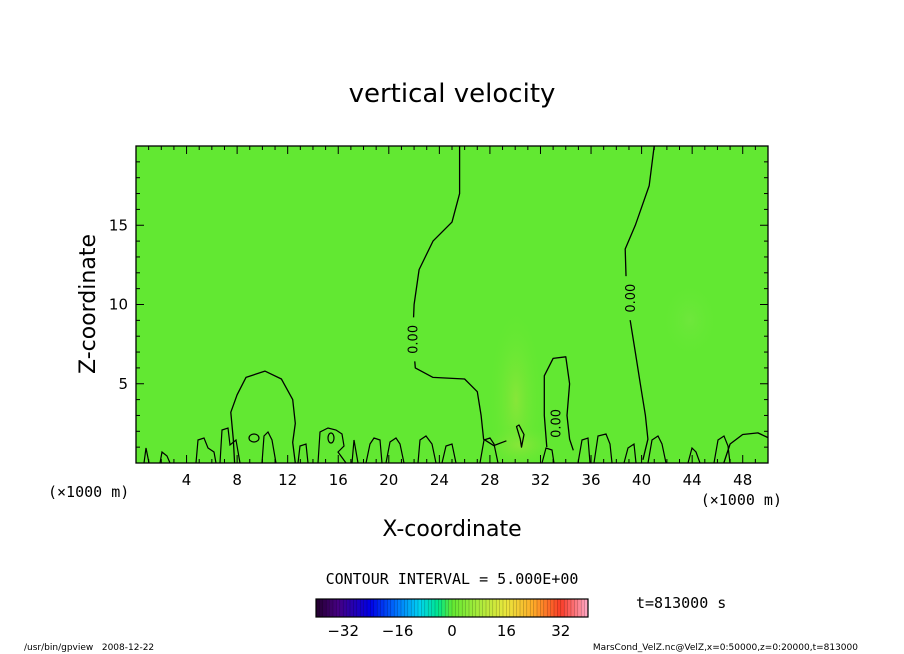 Image resolution: width=904 pixels, height=654 pixels. What do you see at coordinates (338, 480) in the screenshot?
I see `x-tick-label: 16` at bounding box center [338, 480].